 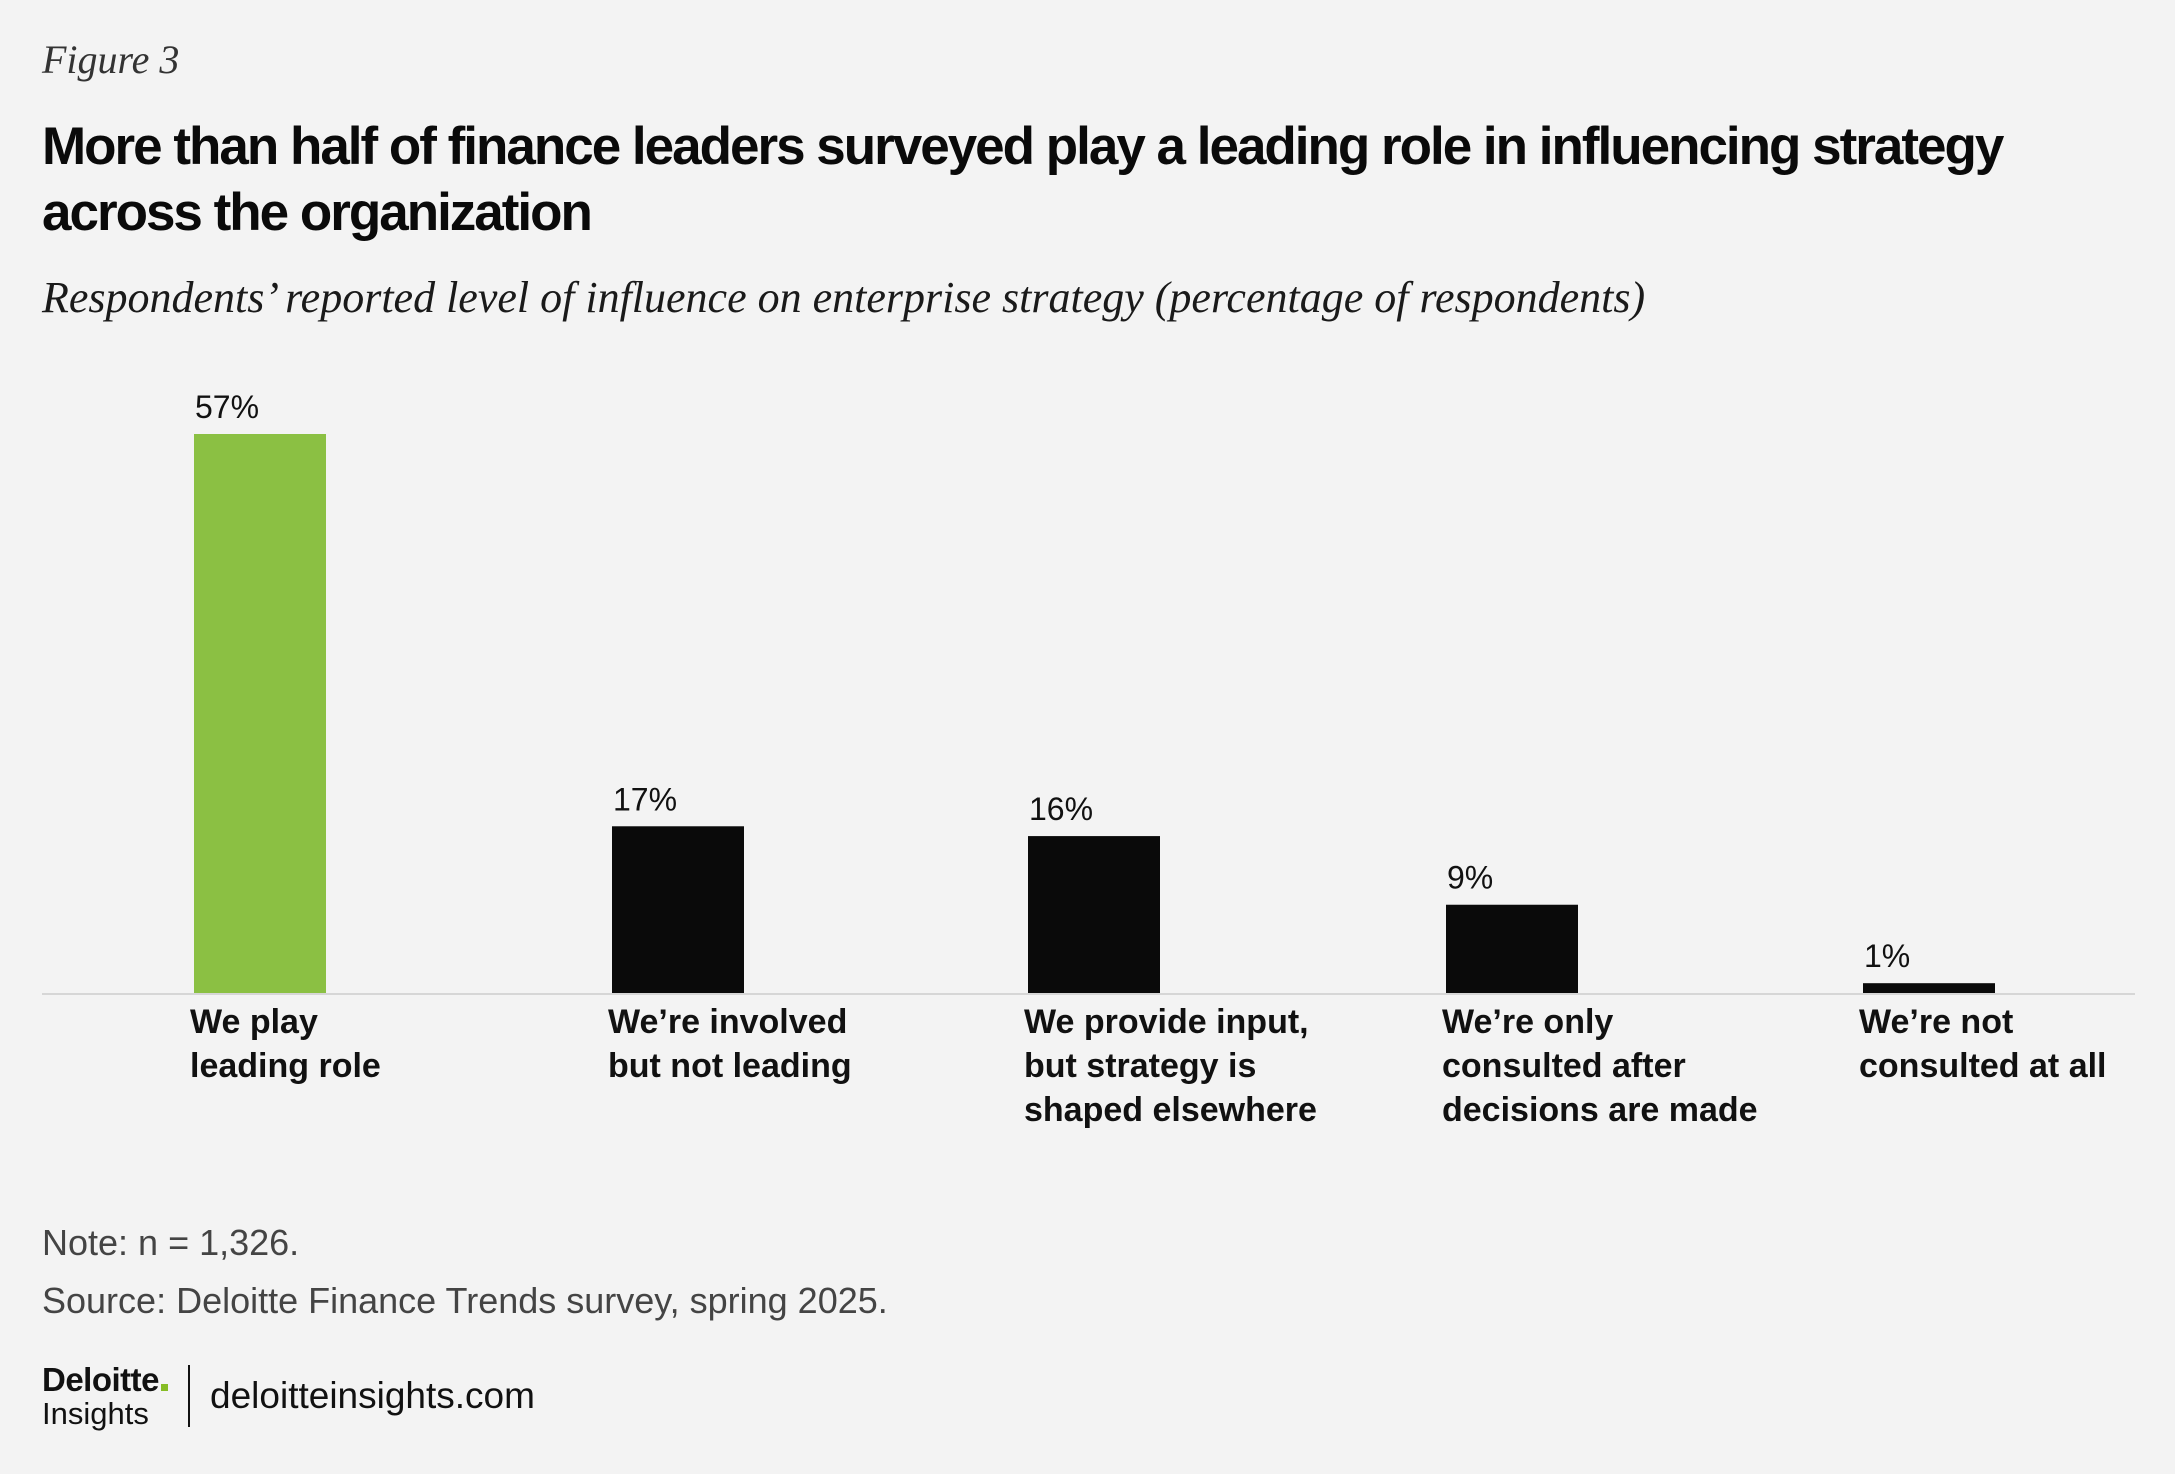 What do you see at coordinates (730, 1044) in the screenshot?
I see `category-label-2: We’re involved but not leading` at bounding box center [730, 1044].